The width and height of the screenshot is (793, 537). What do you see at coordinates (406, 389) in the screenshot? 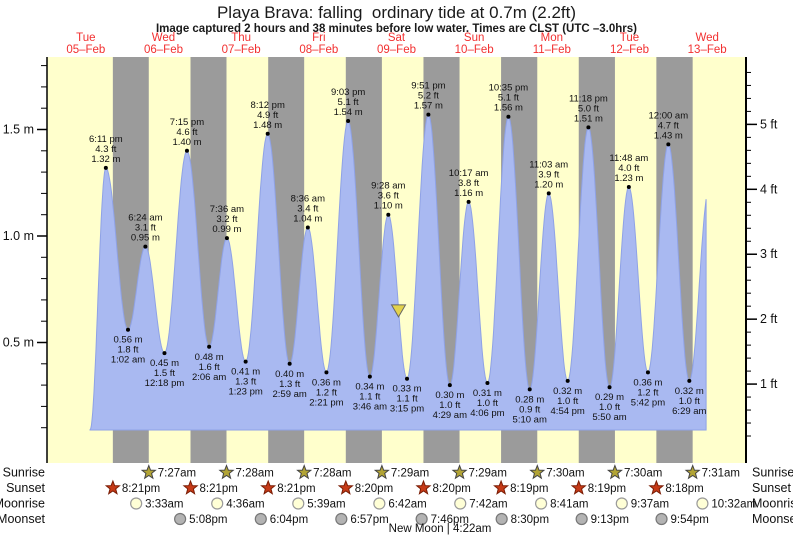
I see `tide-extreme-label: 0.33 m` at bounding box center [406, 389].